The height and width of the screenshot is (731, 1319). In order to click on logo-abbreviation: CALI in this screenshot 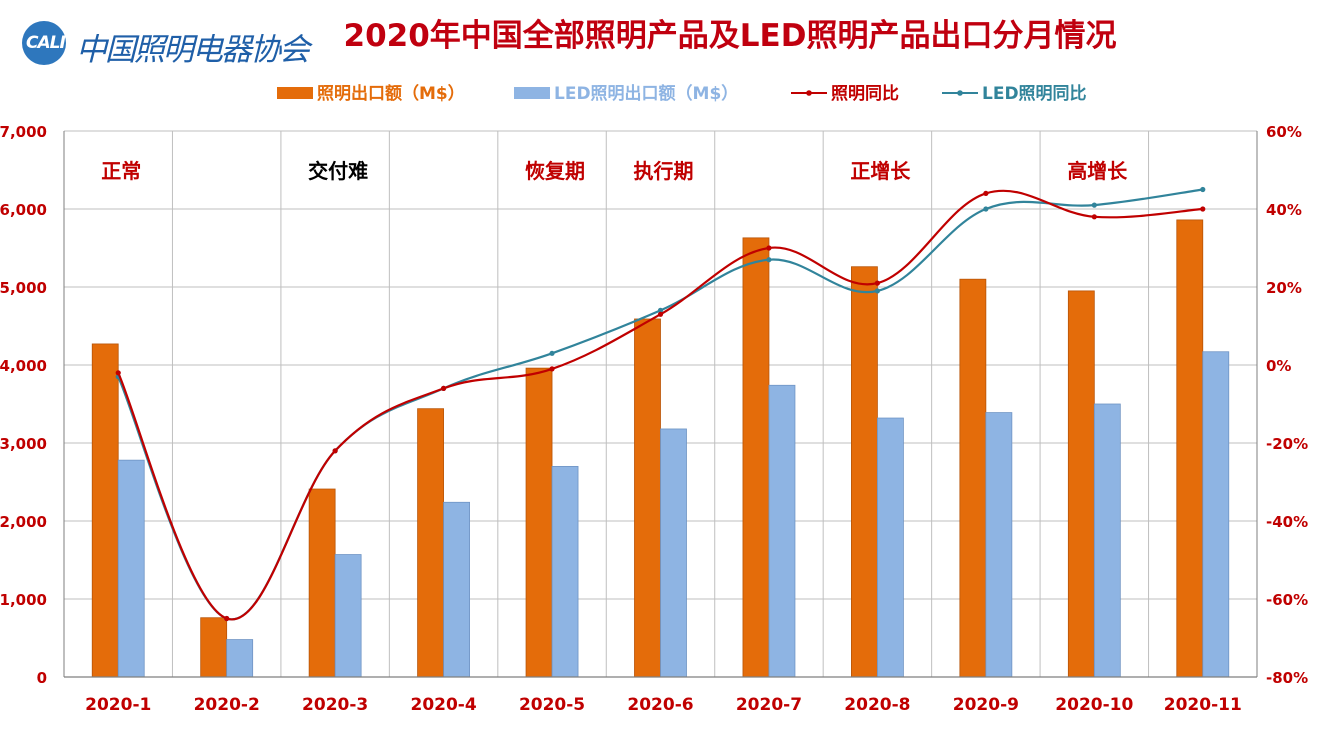, I will do `click(46, 43)`.